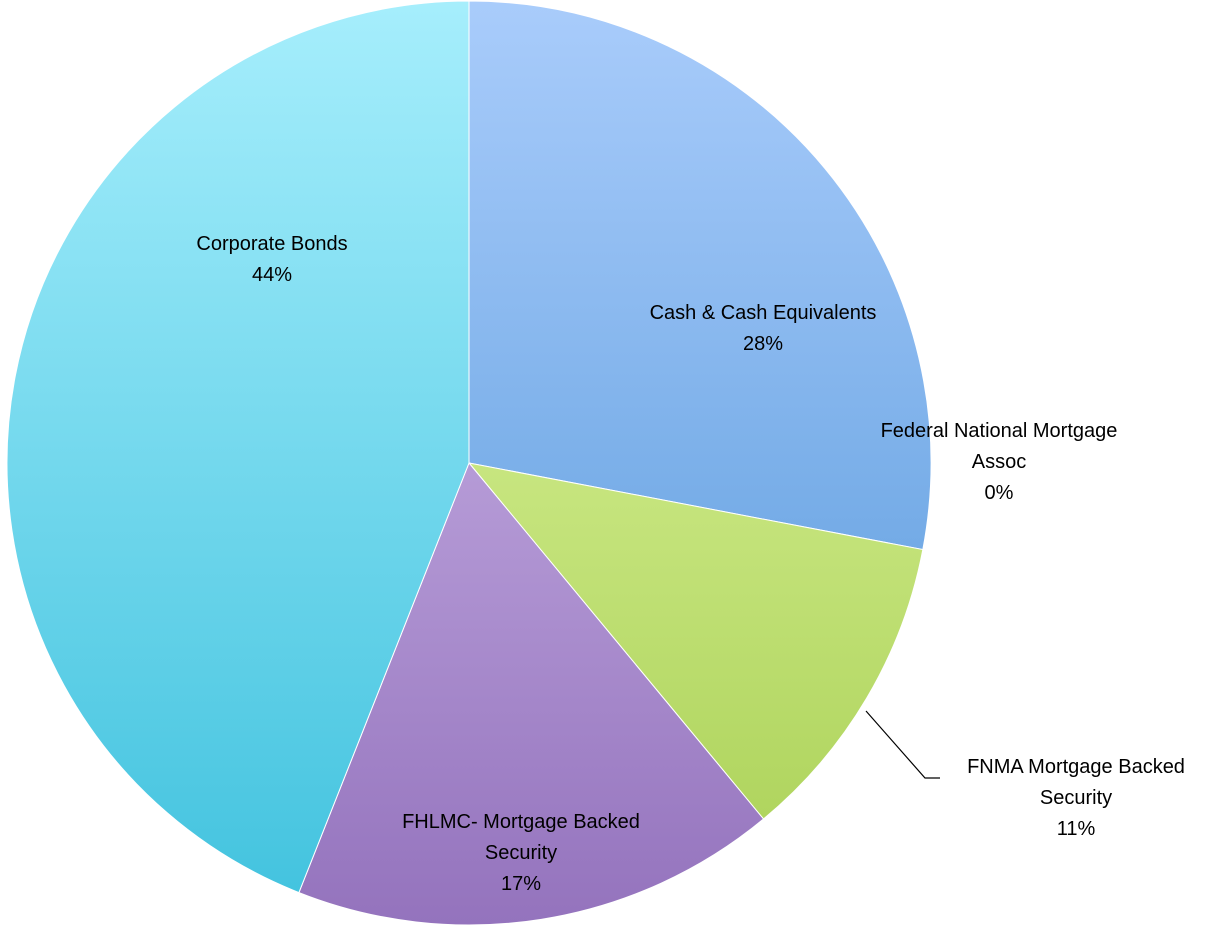 This screenshot has width=1211, height=932. I want to click on slice-name-label: Cash & Cash Equivalents, so click(763, 313).